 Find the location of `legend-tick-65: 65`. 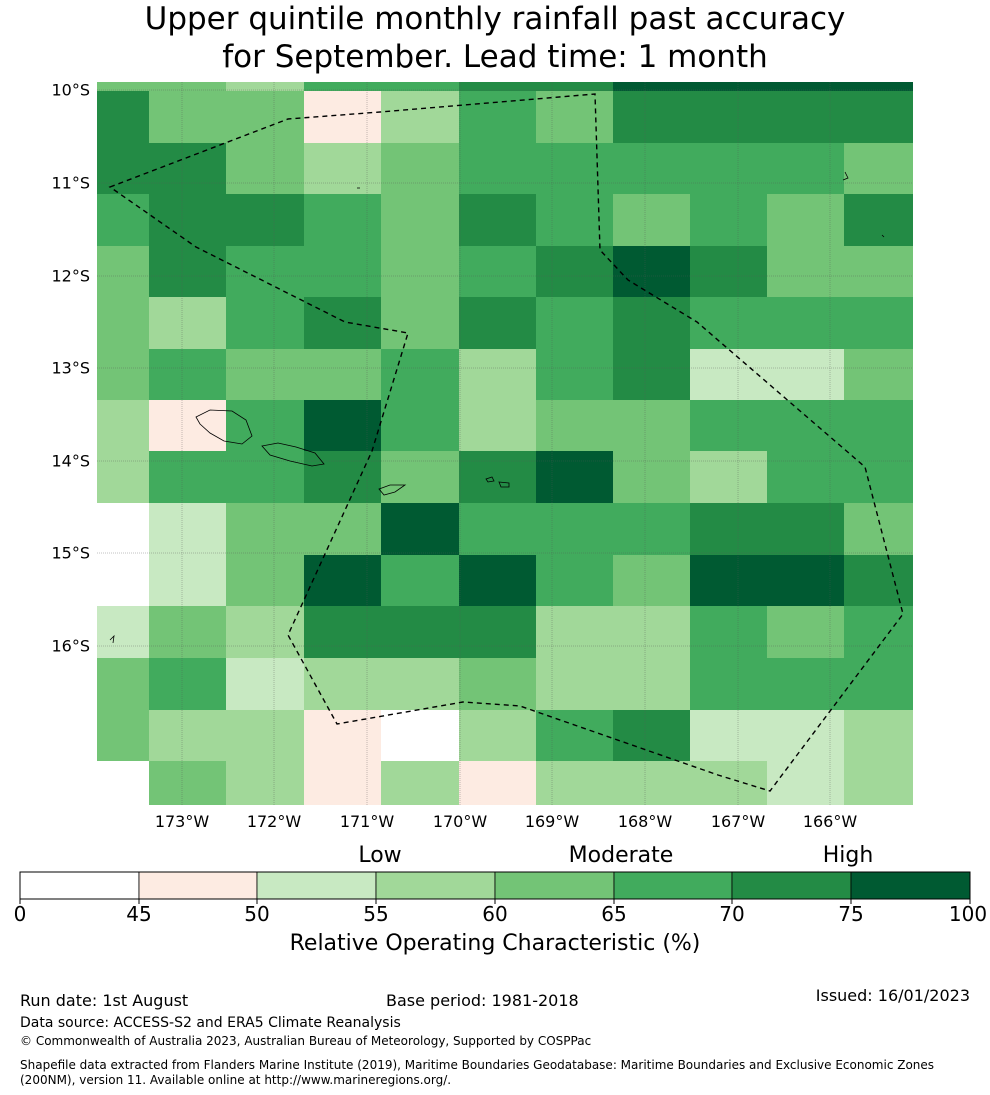

legend-tick-65: 65 is located at coordinates (614, 914).